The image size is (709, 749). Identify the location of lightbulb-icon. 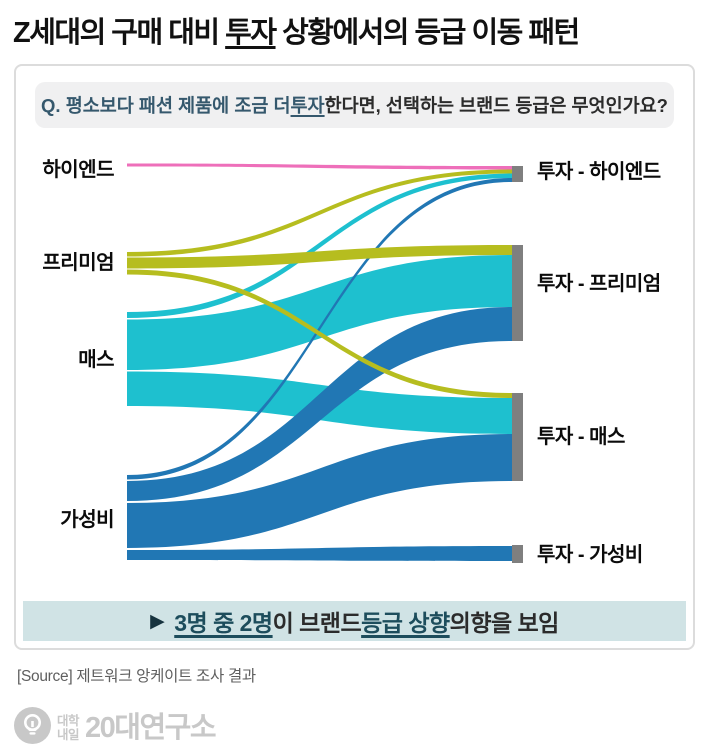
(32, 728).